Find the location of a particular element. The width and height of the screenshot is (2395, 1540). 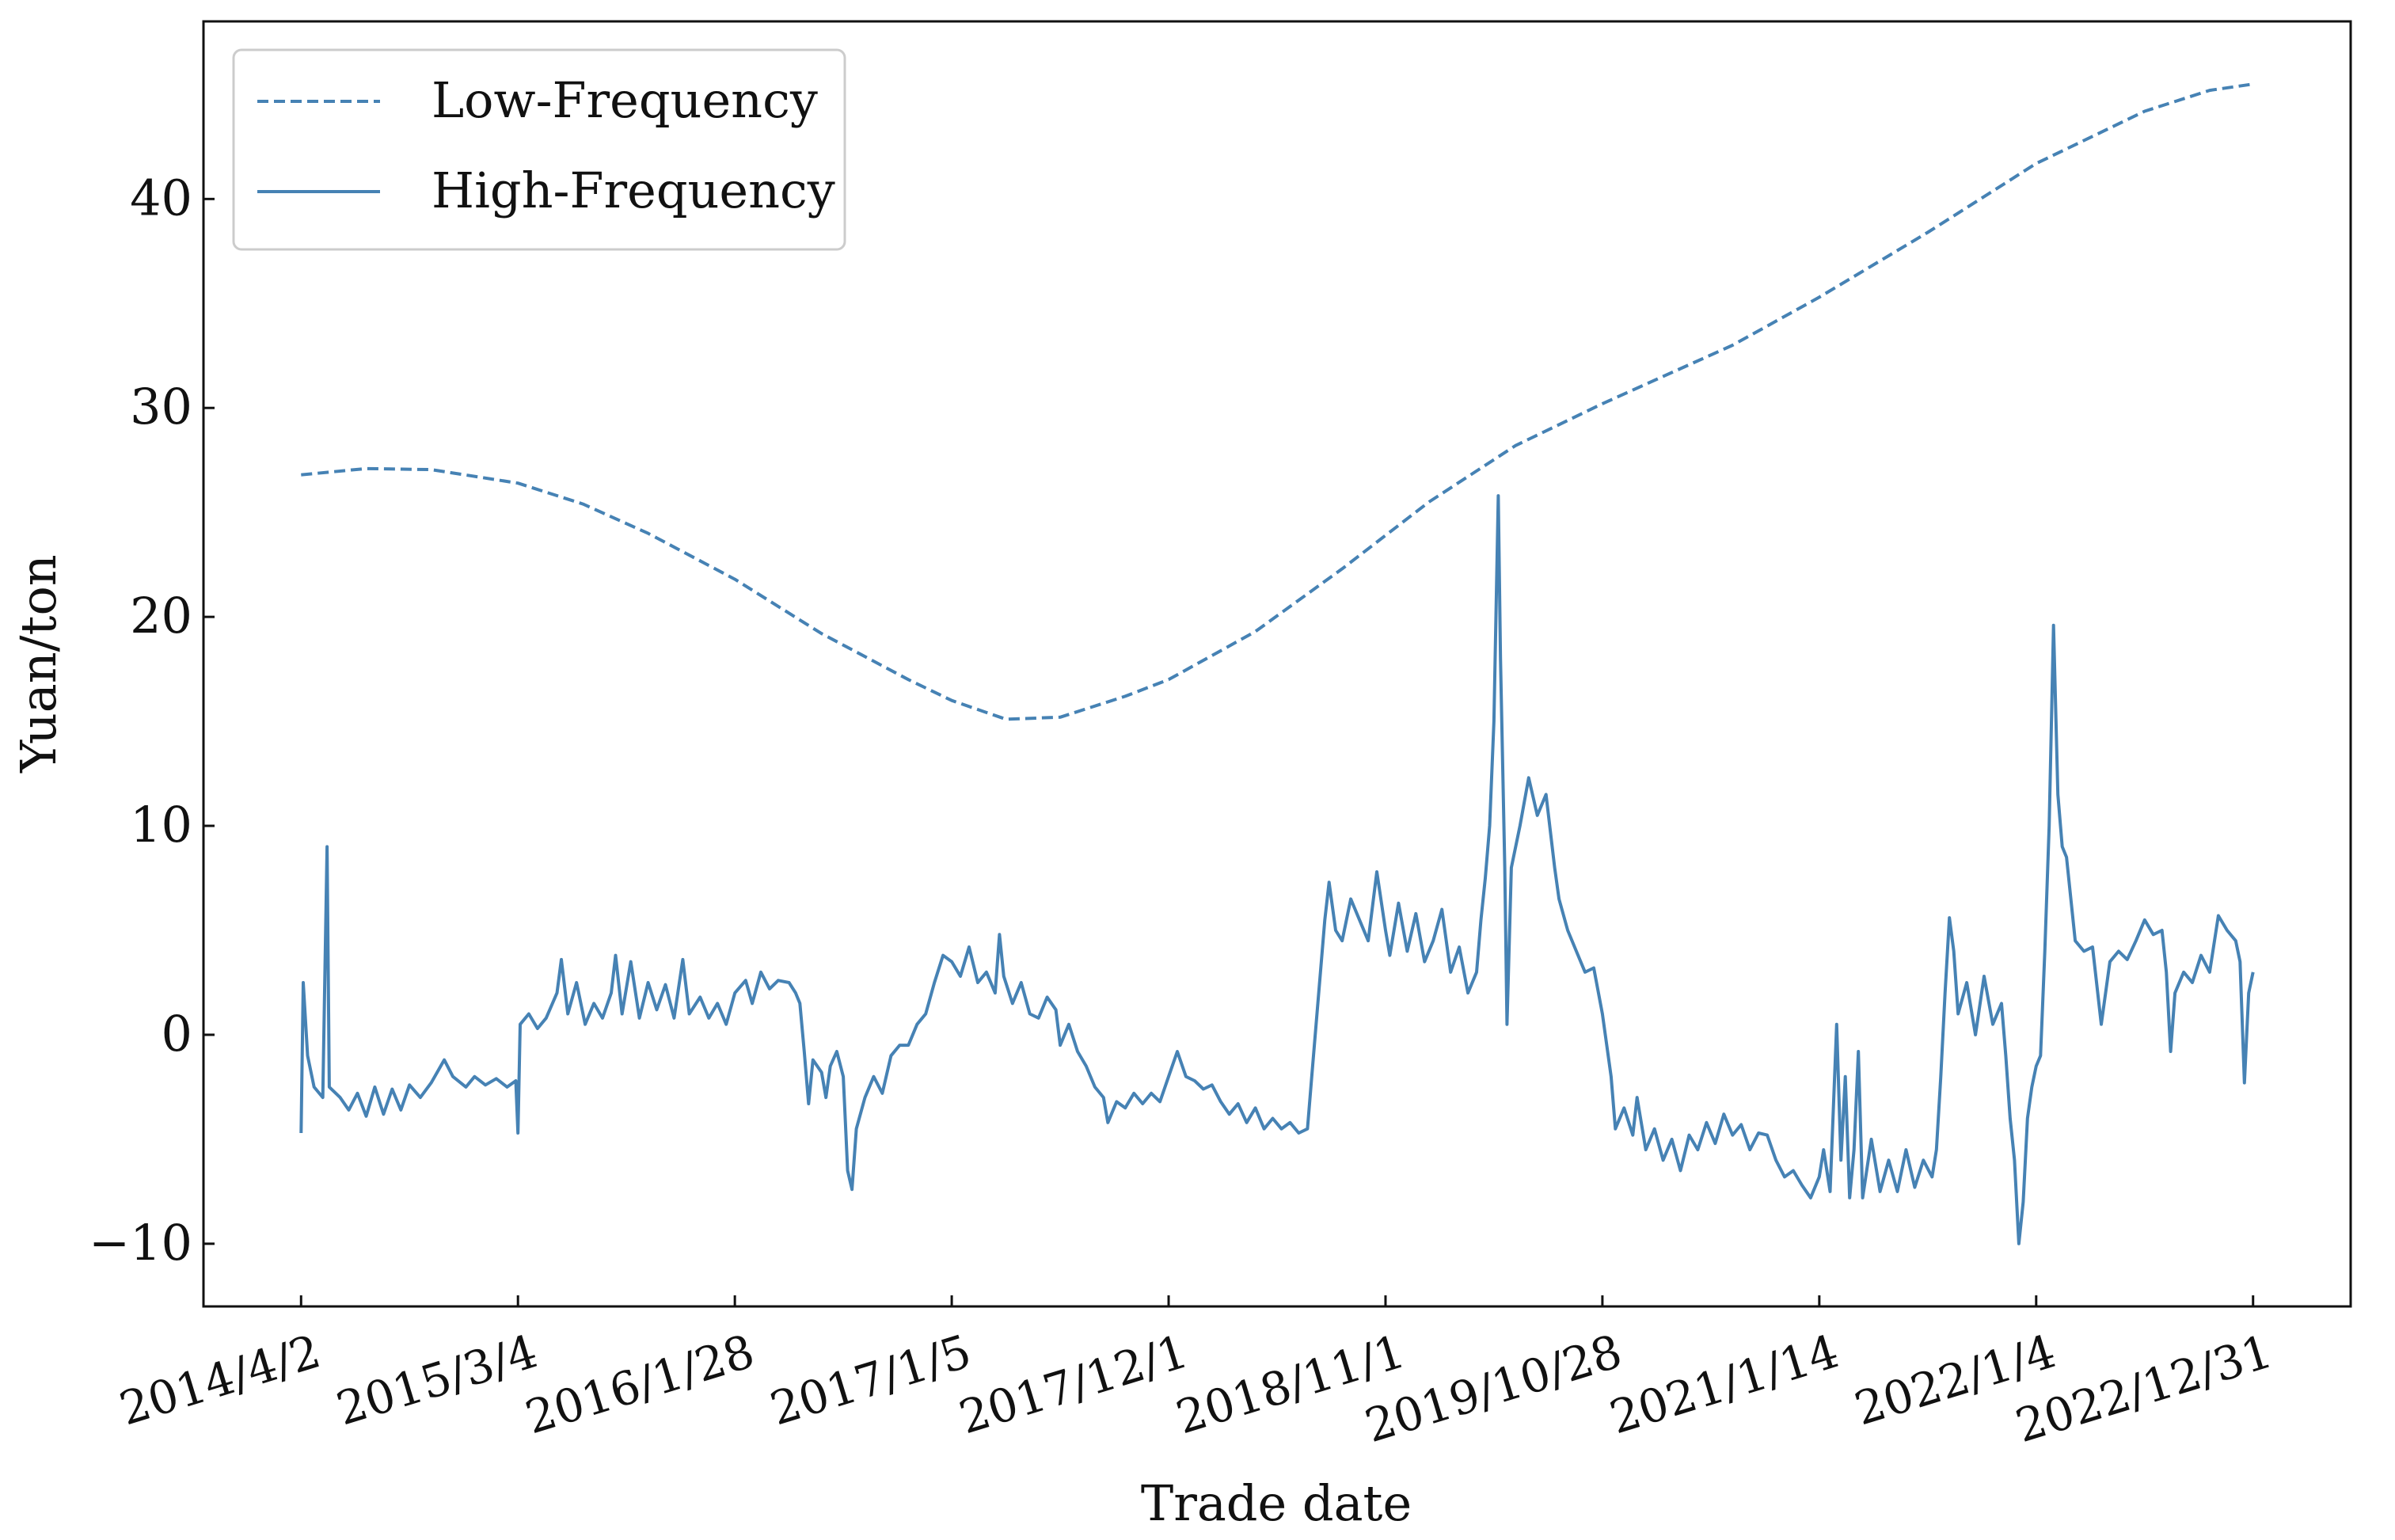

legend: Low-Frequency High-Frequency is located at coordinates (539, 149).